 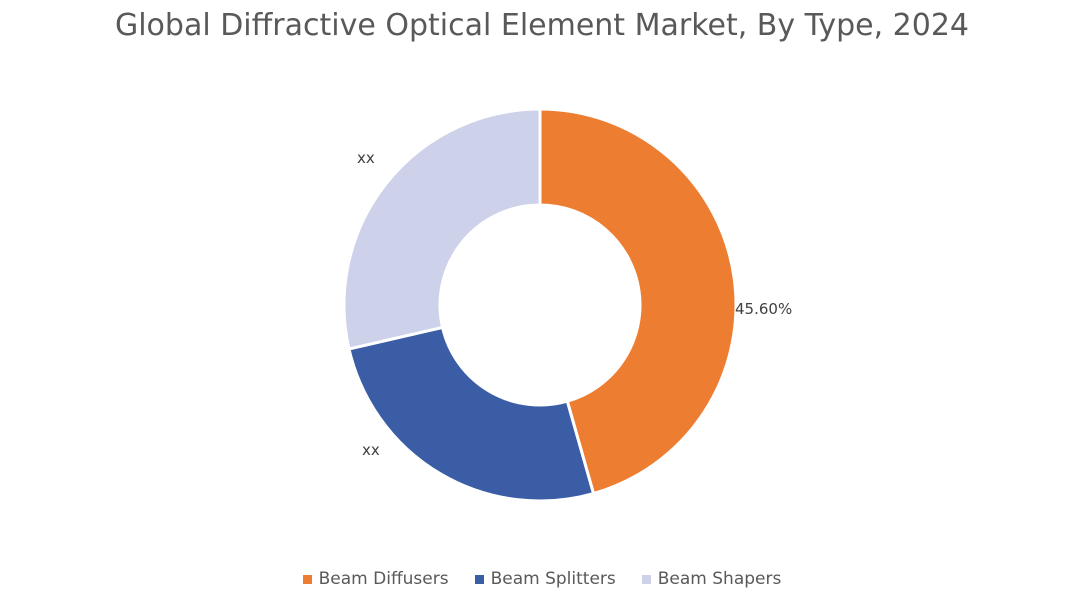 I want to click on legend-label: Beam Diffusers, so click(x=383, y=579).